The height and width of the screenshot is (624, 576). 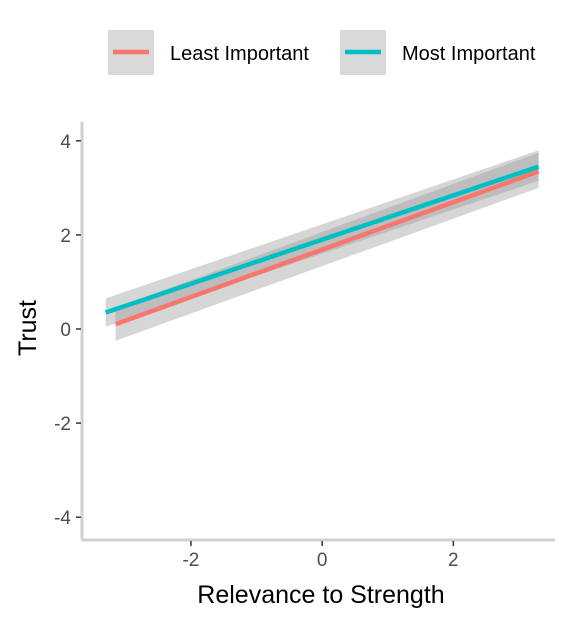 What do you see at coordinates (320, 595) in the screenshot?
I see `x-axis-title: Relevance to Strength` at bounding box center [320, 595].